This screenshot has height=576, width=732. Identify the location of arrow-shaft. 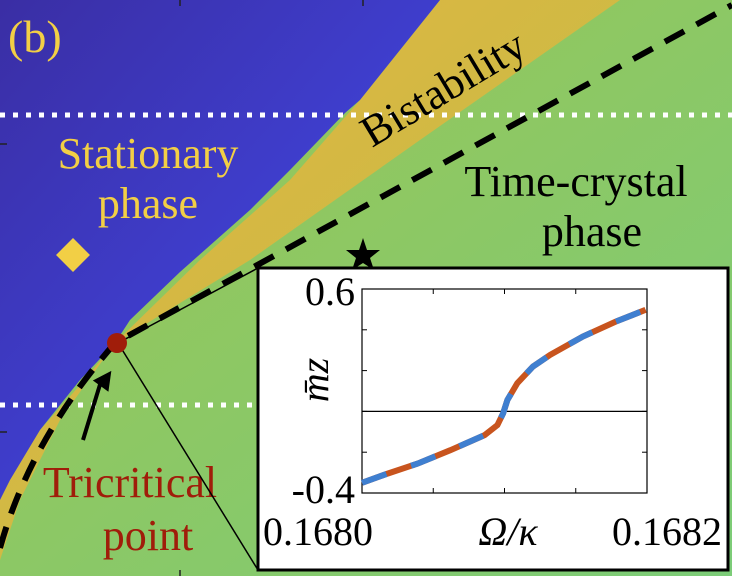
(92, 409).